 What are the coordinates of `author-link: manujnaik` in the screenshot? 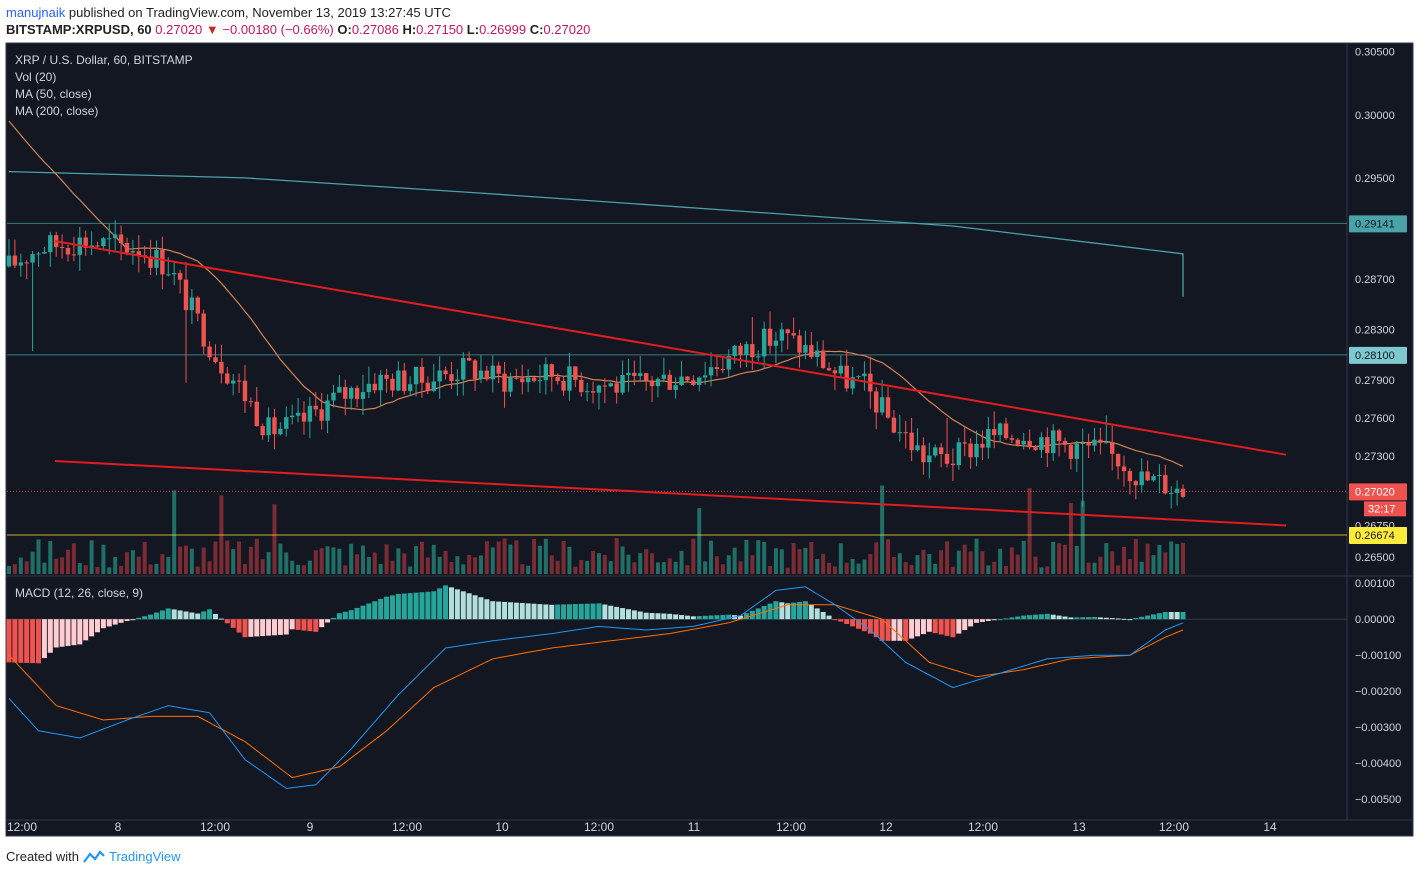 It's located at (36, 12).